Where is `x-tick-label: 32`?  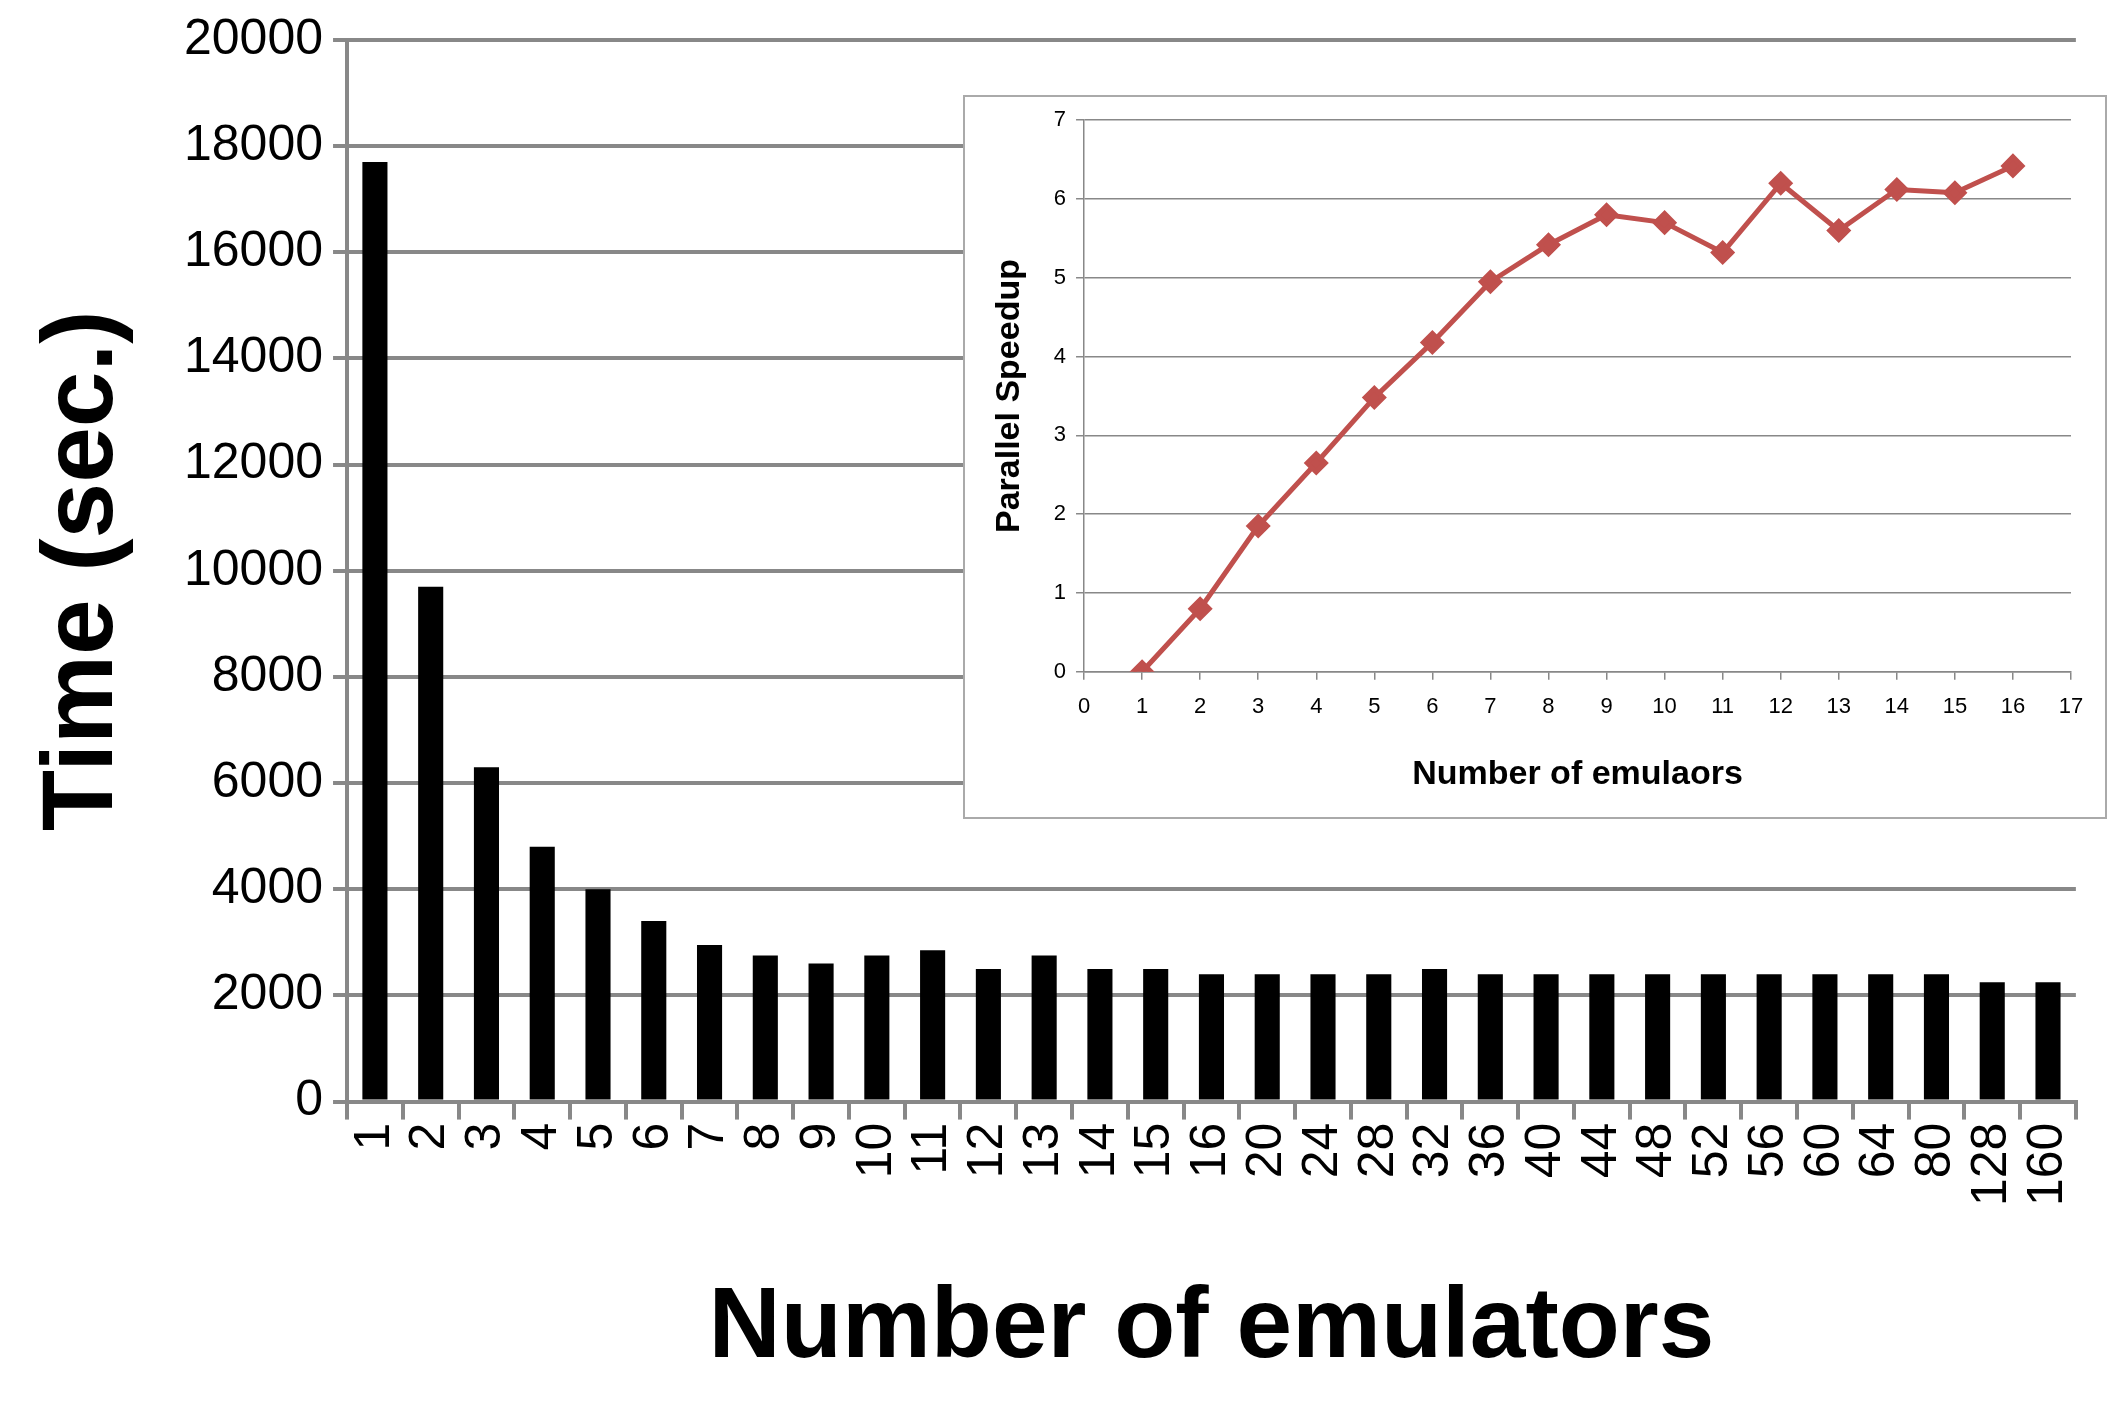 x-tick-label: 32 is located at coordinates (1431, 1150).